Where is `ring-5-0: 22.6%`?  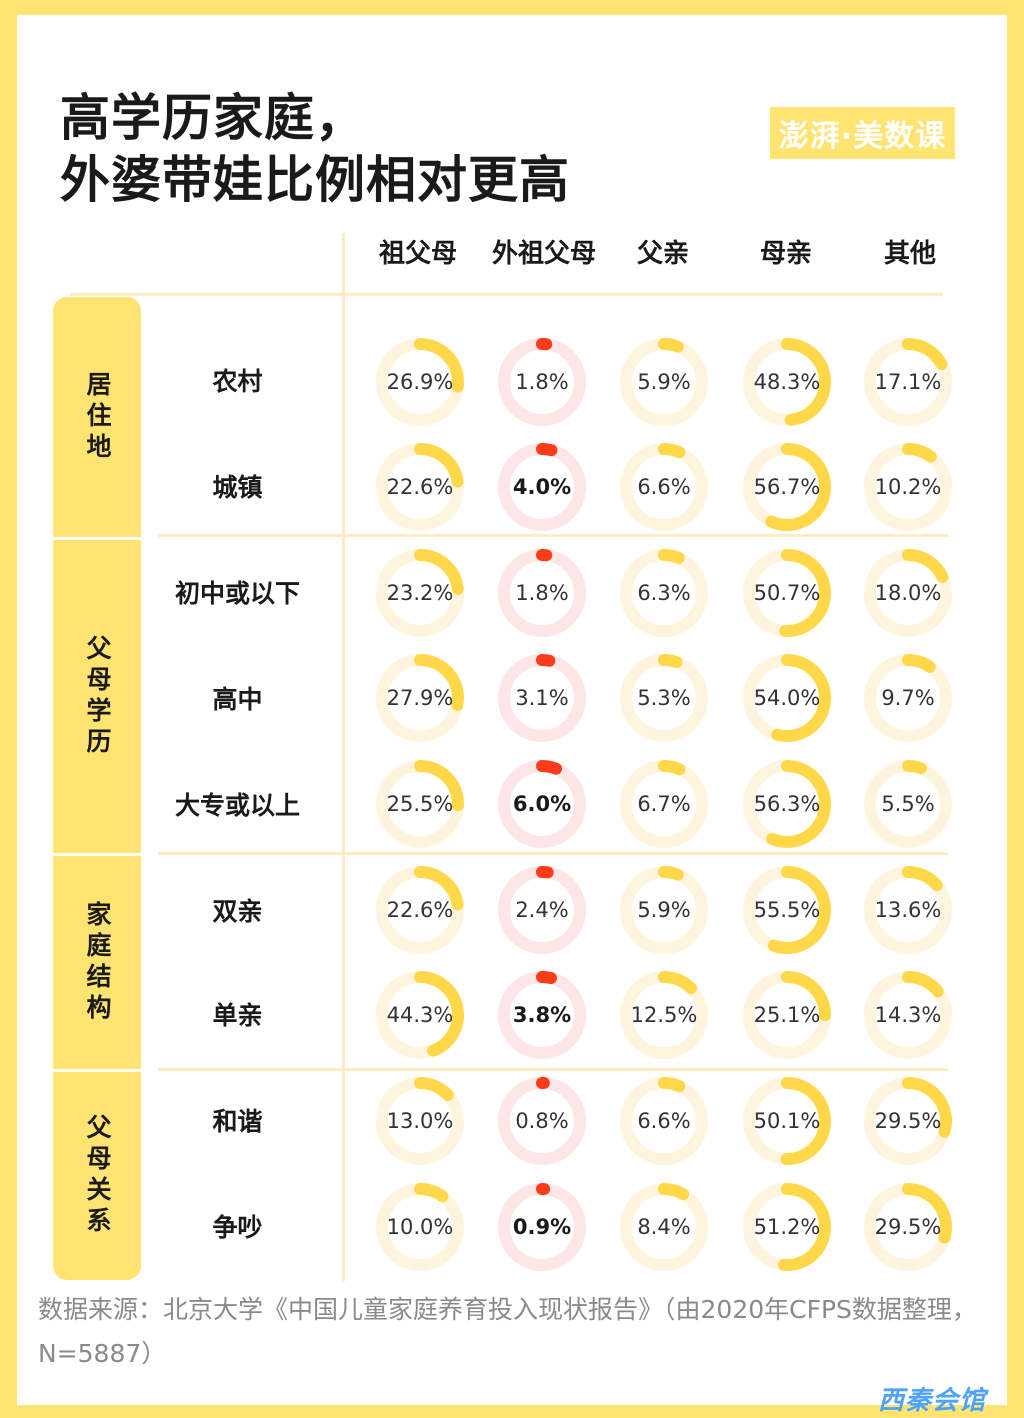 ring-5-0: 22.6% is located at coordinates (420, 910).